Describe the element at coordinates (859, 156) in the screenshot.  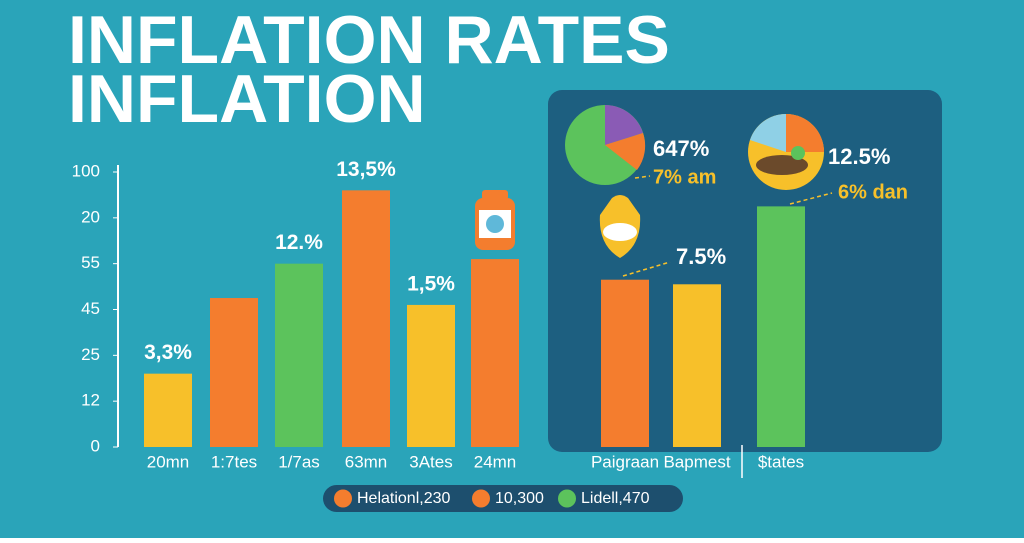
I see `annotation: 12.5%` at that location.